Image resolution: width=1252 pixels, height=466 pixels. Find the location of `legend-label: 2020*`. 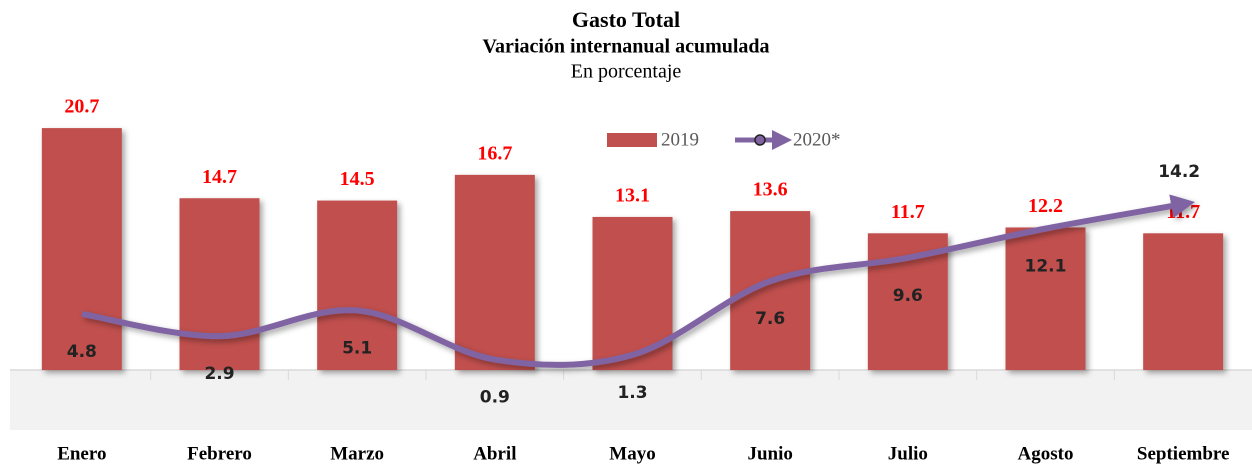

legend-label: 2020* is located at coordinates (817, 139).